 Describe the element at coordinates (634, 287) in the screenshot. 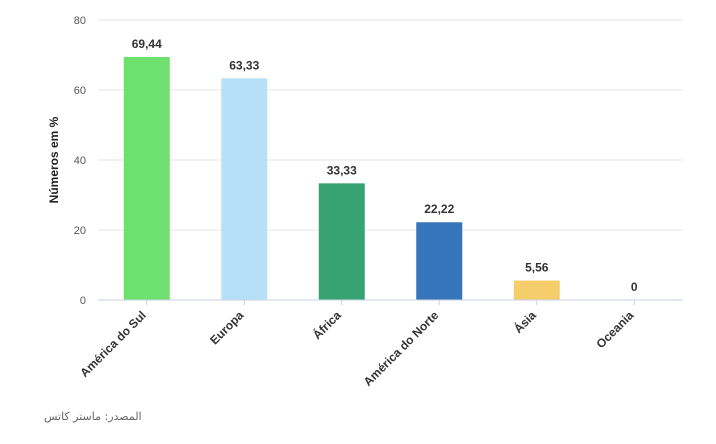

I see `data-label: 0` at that location.